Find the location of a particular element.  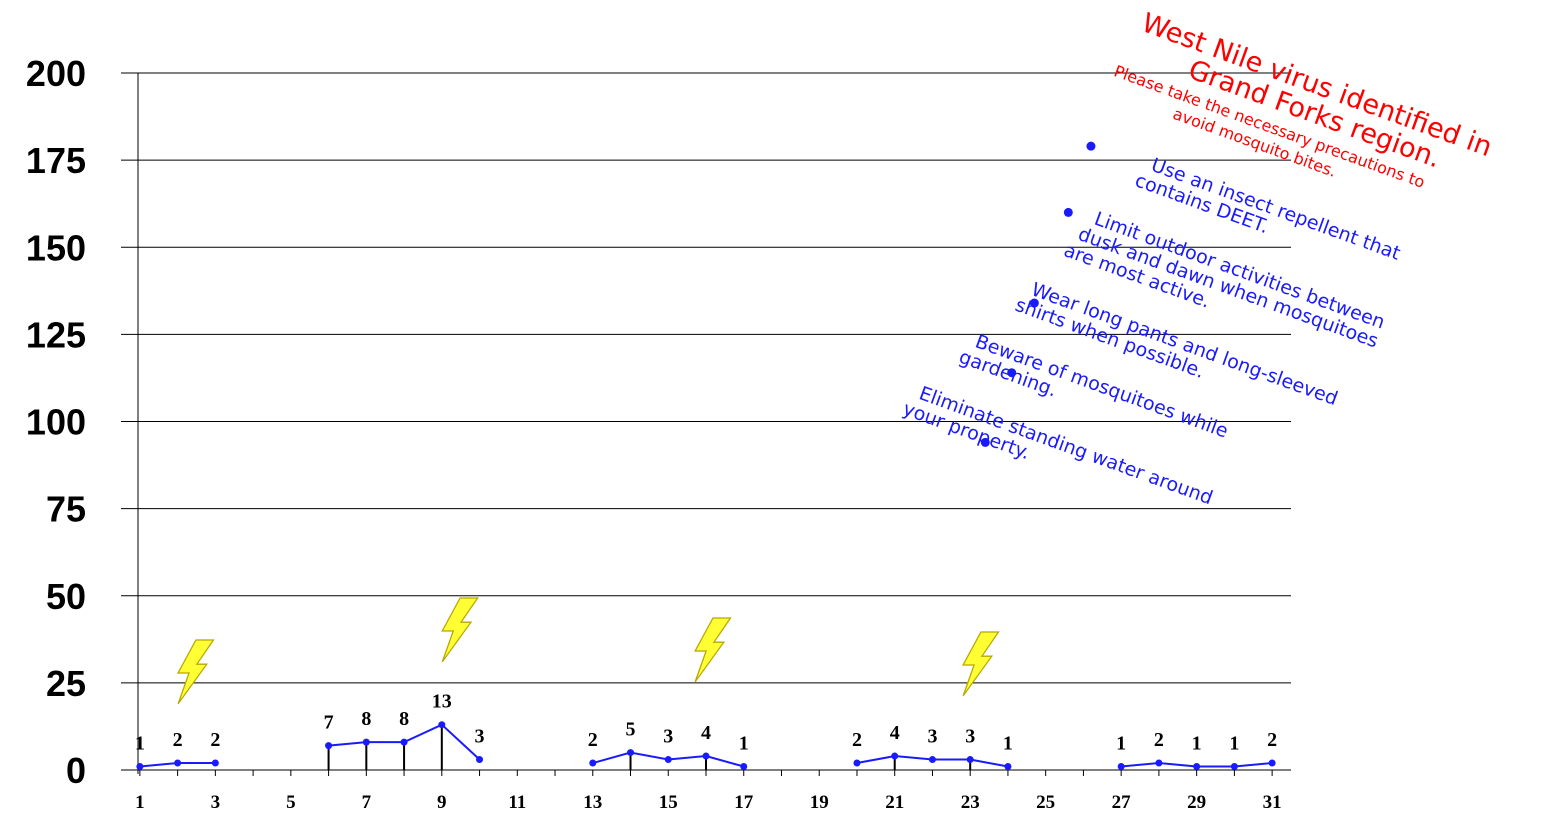

x-tick-label: 23 is located at coordinates (970, 802).